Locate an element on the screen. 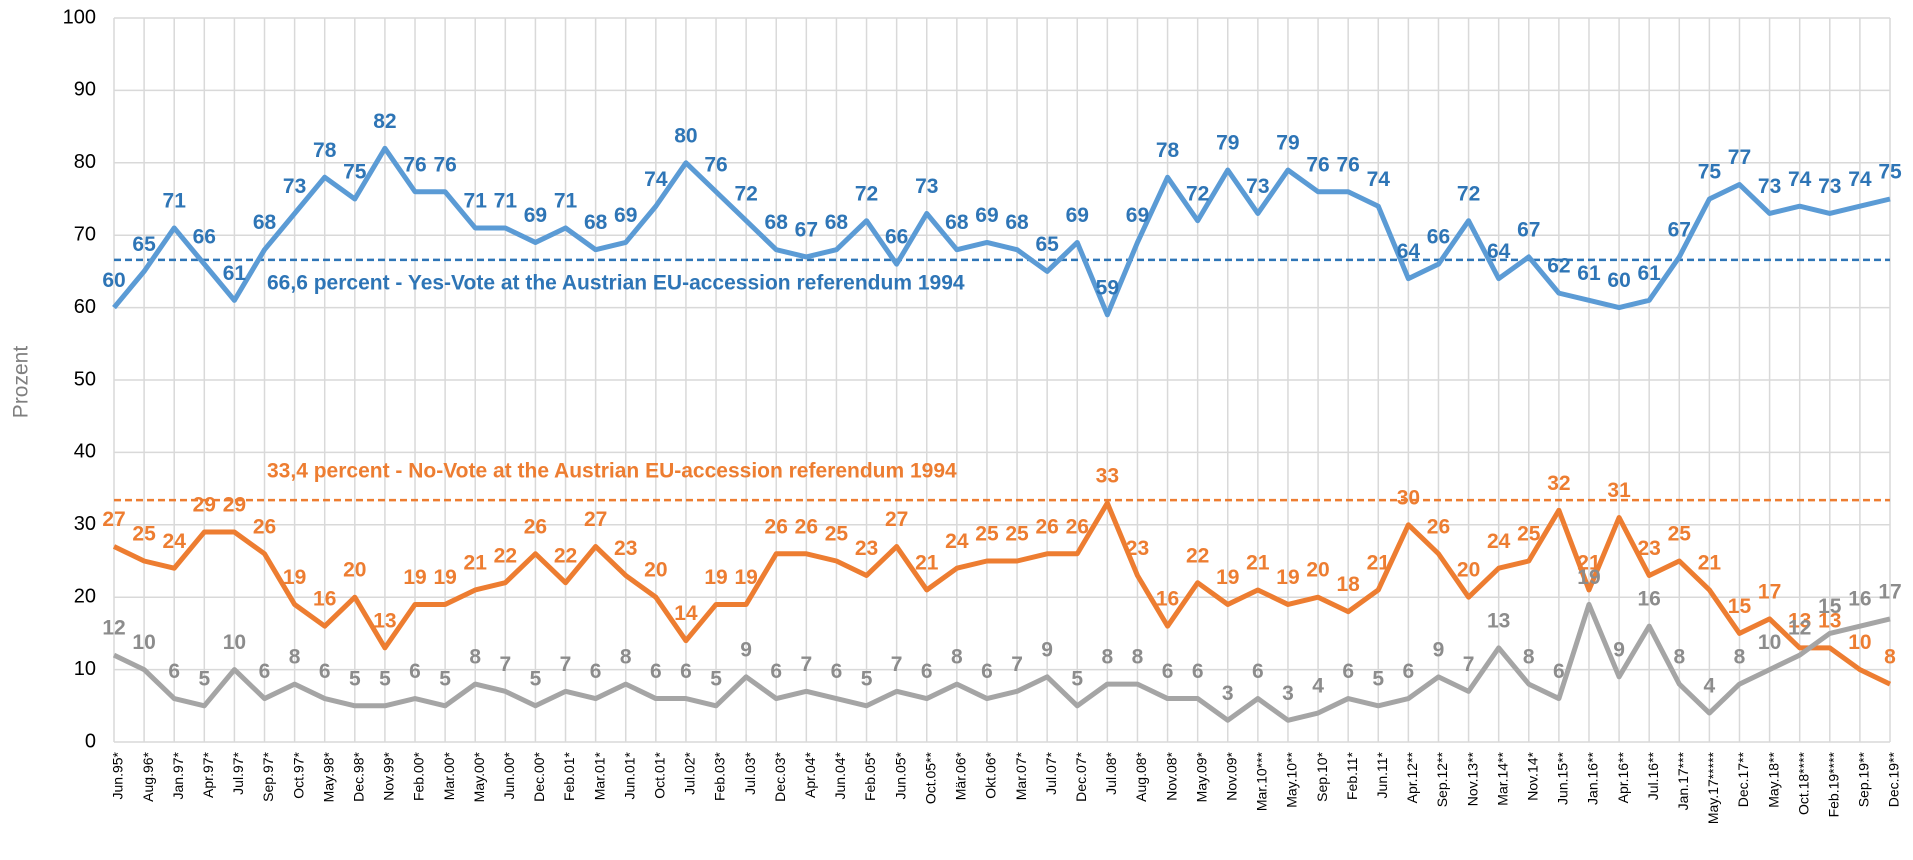  data-label: 12 is located at coordinates (113, 628).